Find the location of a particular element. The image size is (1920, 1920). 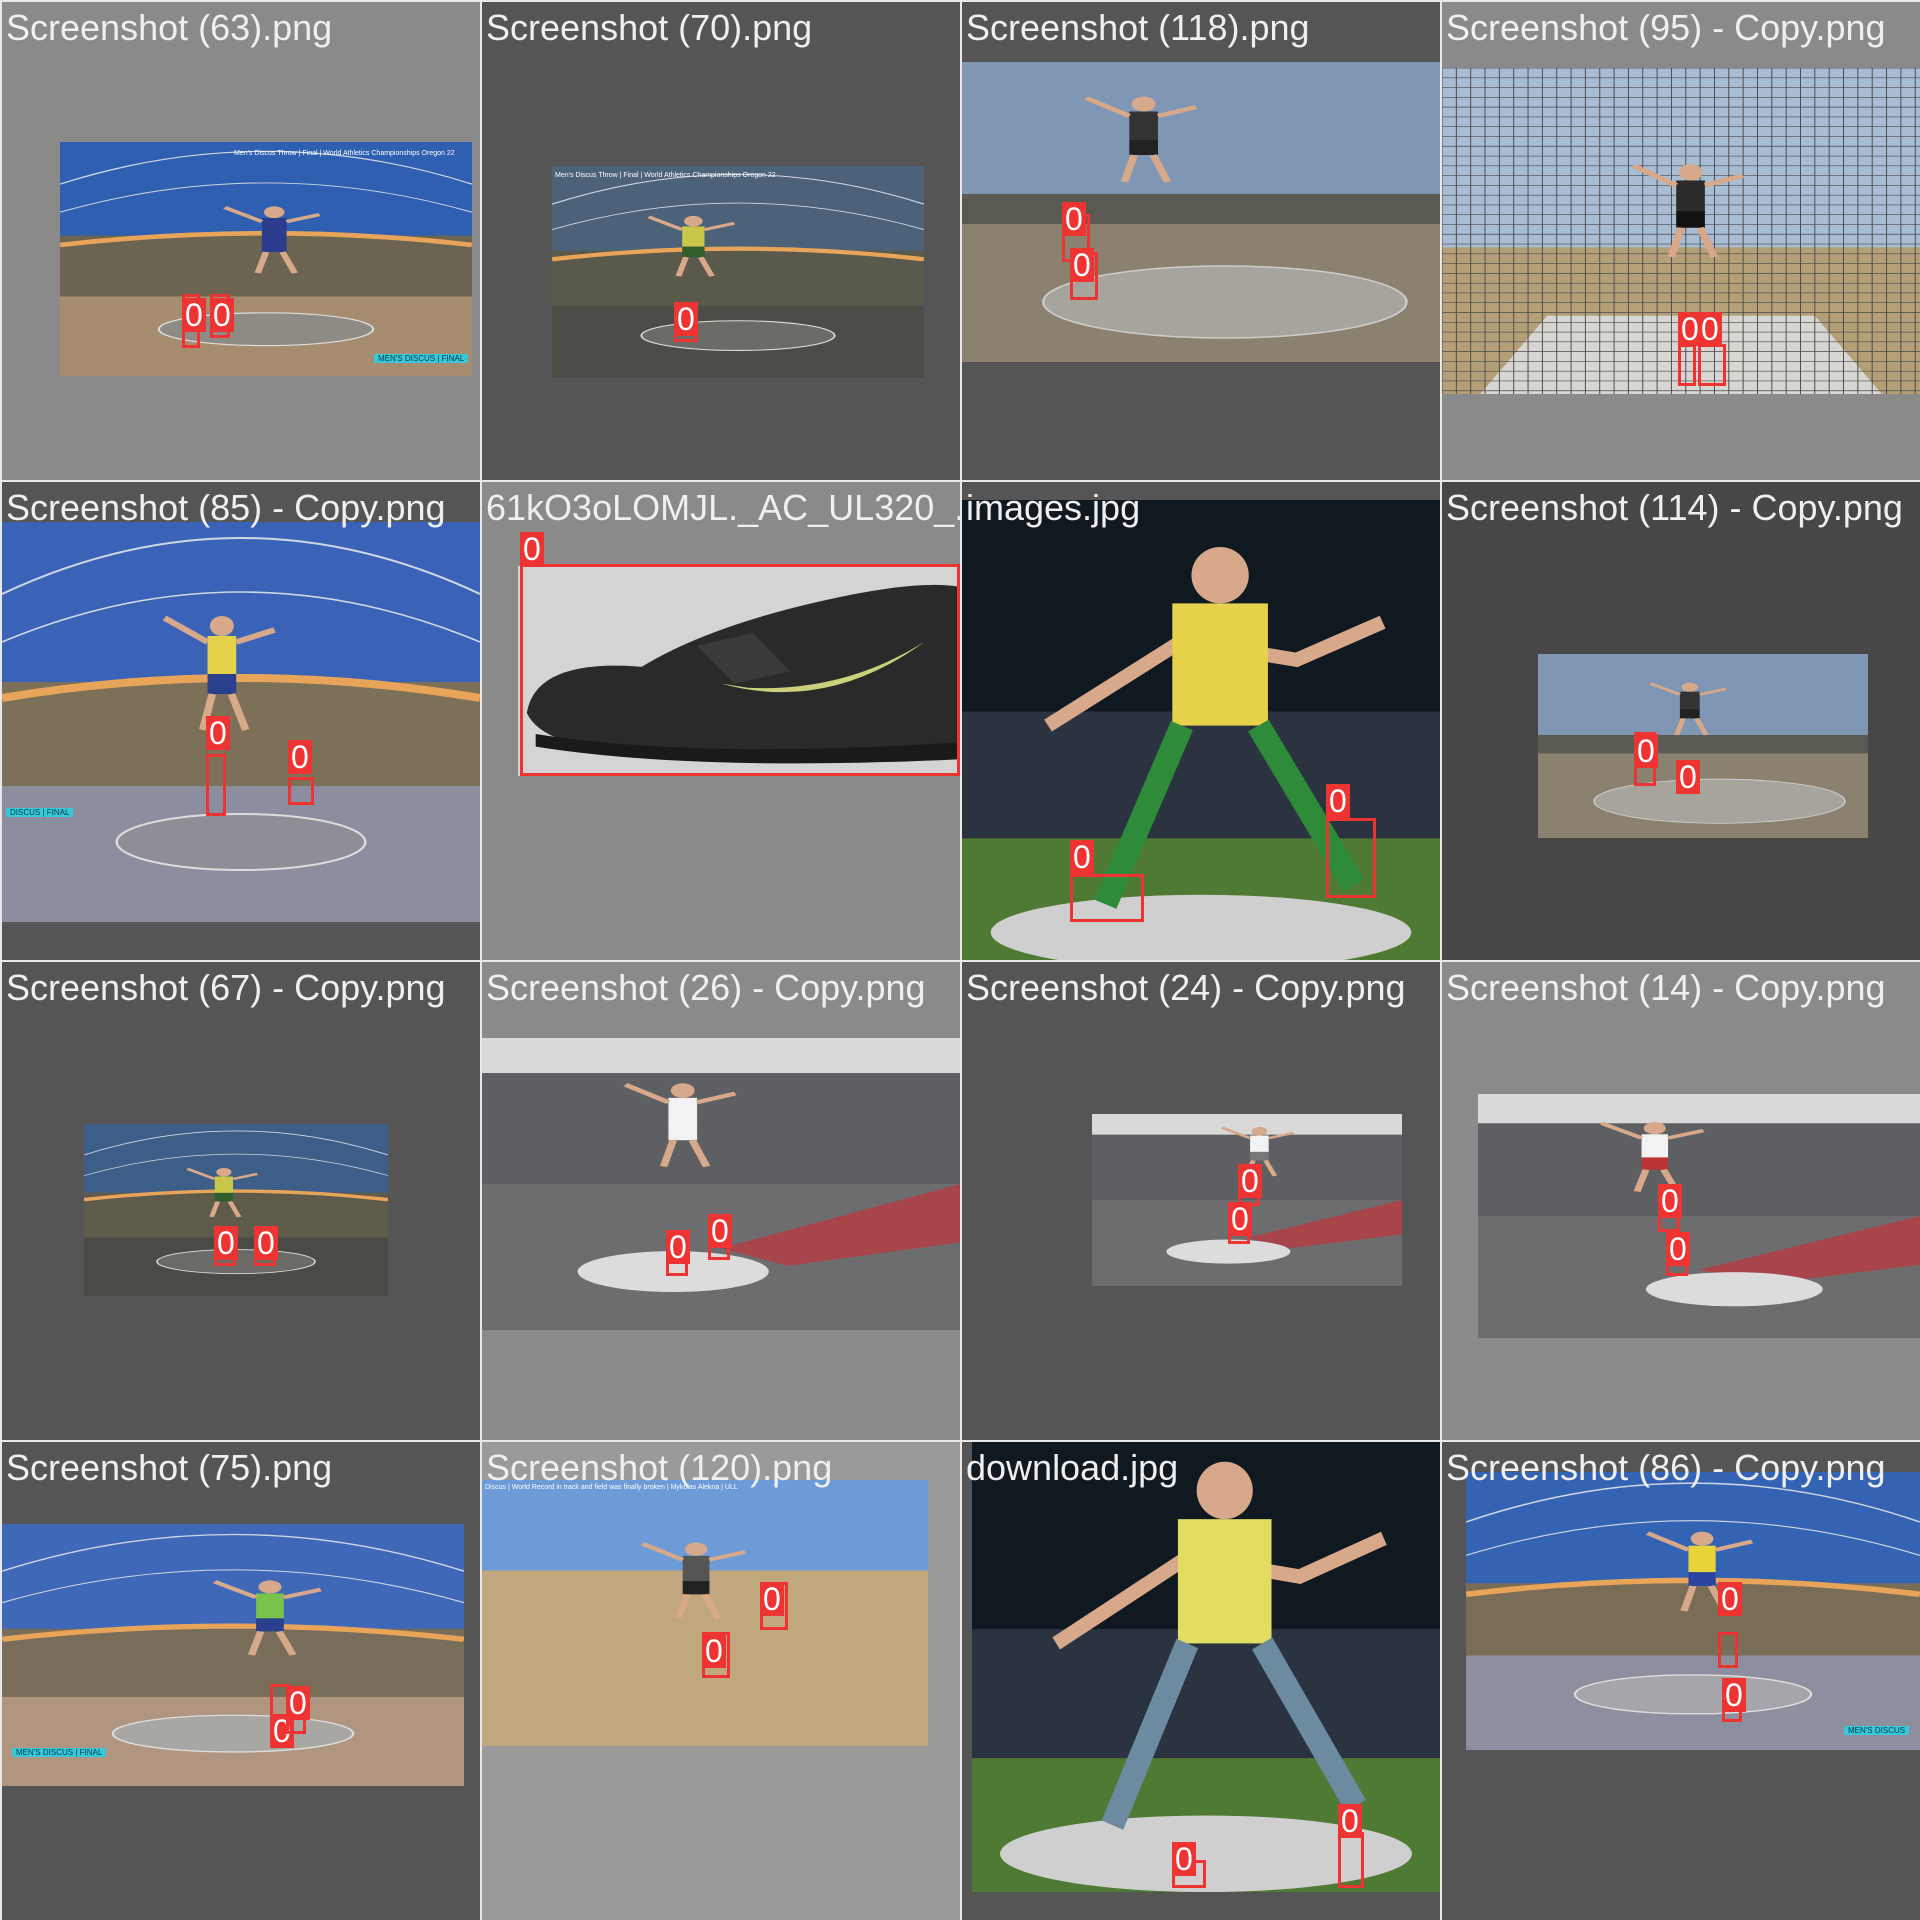

grid-tile: 61kO3oLOMJL._AC_UL320_.jpg 0 is located at coordinates (720, 720).